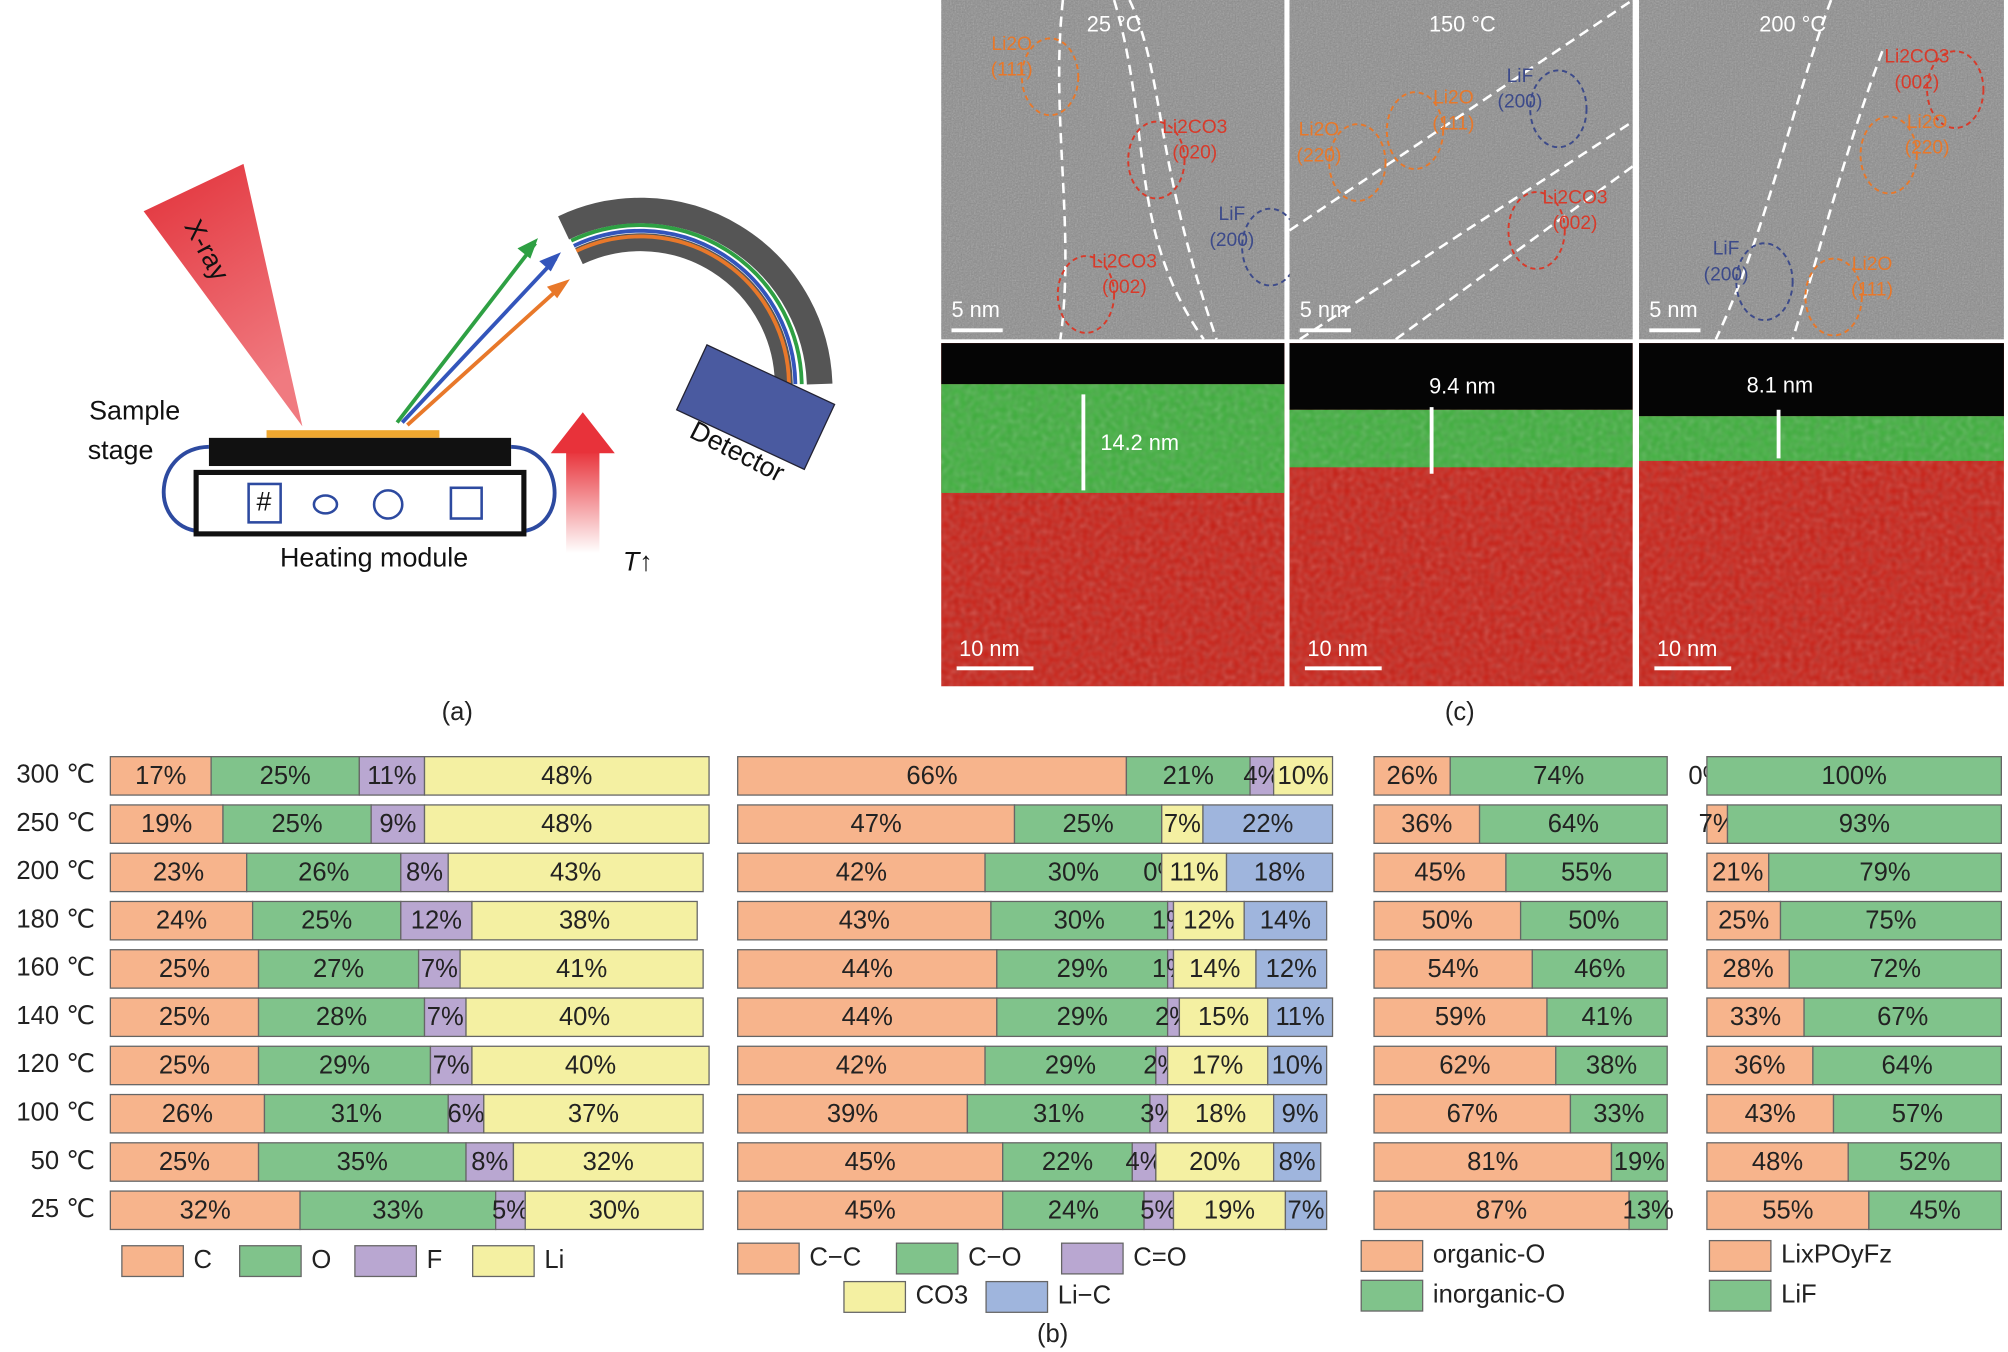 This screenshot has width=2008, height=1352. Describe the element at coordinates (1780, 384) in the screenshot. I see `thickness-label: 8.1 nm` at that location.